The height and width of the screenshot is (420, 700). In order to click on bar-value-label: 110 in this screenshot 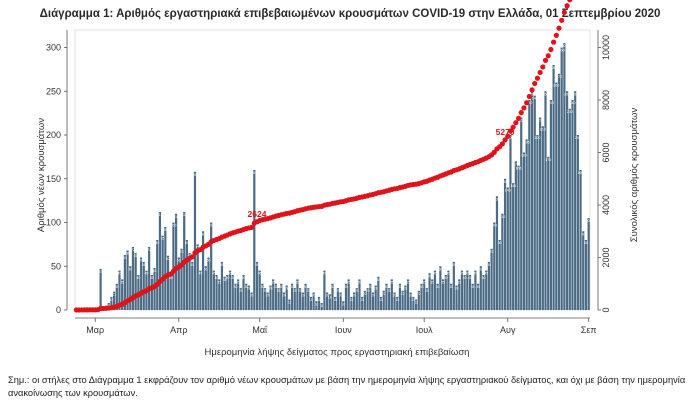, I will do `click(176, 217)`.